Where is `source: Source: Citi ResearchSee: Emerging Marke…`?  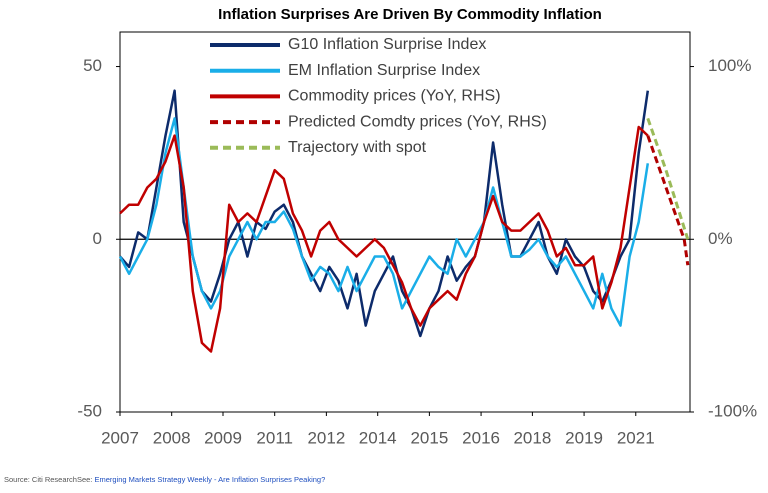 source: Source: Citi ResearchSee: Emerging Marke… is located at coordinates (164, 479).